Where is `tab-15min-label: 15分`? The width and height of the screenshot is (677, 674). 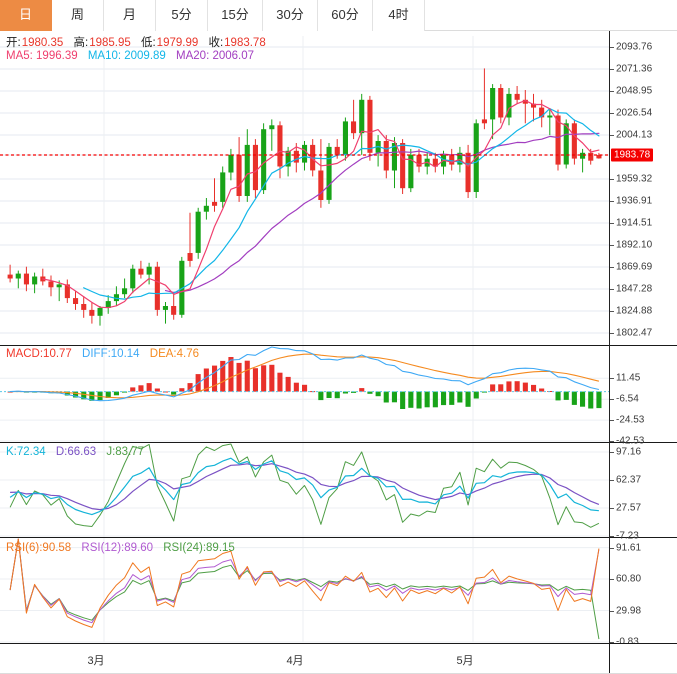
tab-15min-label: 15分 is located at coordinates (235, 14).